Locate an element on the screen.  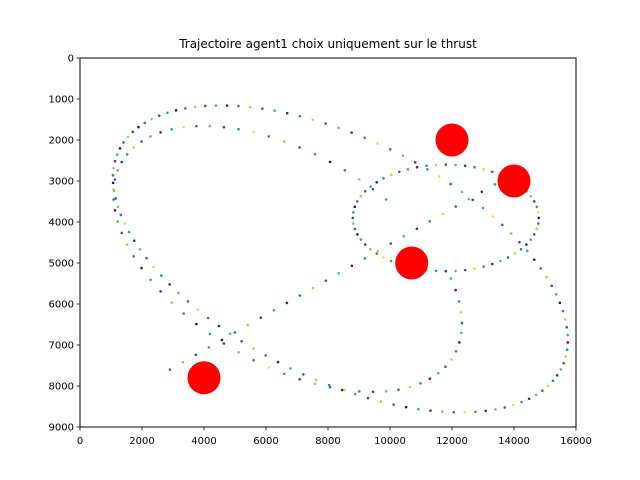
x-axis: 0 2000 4000 6000 8000 10000 12000 14000 16000 is located at coordinates (334, 437).